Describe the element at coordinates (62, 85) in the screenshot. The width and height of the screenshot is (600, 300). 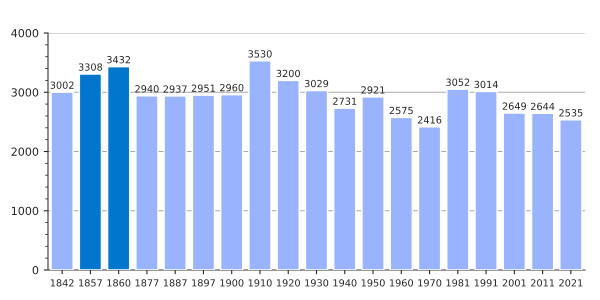
I see `data-label: 3002` at that location.